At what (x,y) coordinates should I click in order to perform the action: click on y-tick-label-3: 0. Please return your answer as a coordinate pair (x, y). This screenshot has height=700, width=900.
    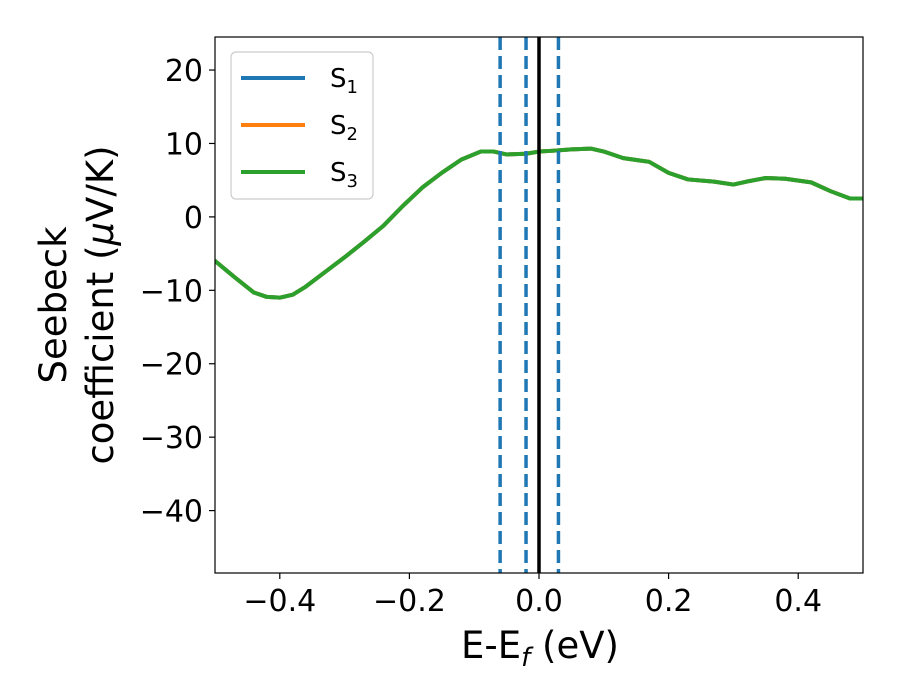
    Looking at the image, I should click on (193, 218).